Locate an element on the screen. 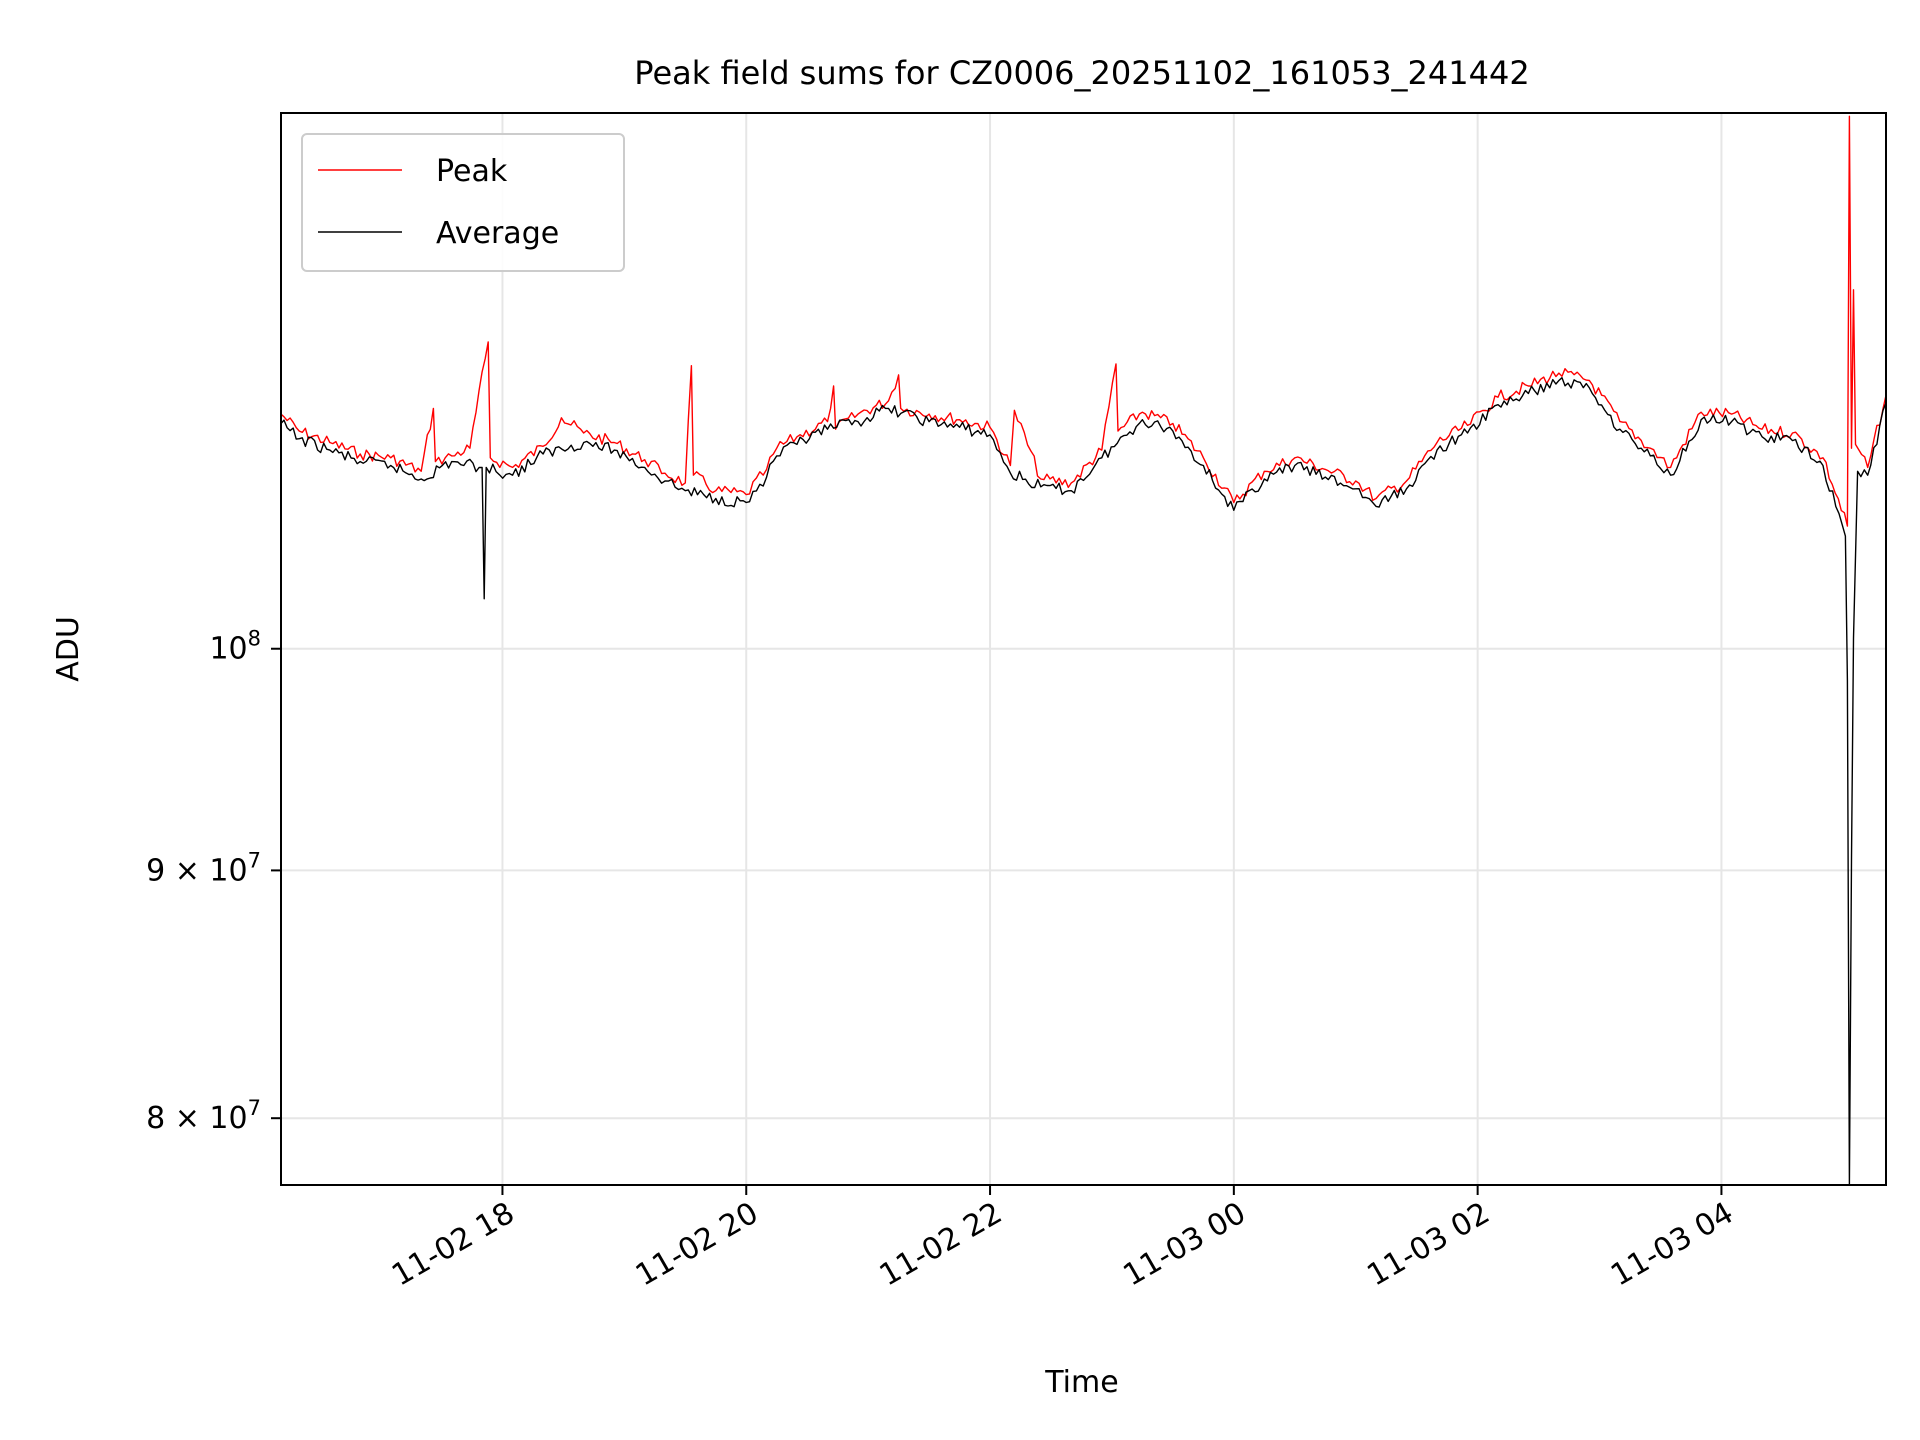 The width and height of the screenshot is (1920, 1440). x-axis-label: Time is located at coordinates (1081, 1382).